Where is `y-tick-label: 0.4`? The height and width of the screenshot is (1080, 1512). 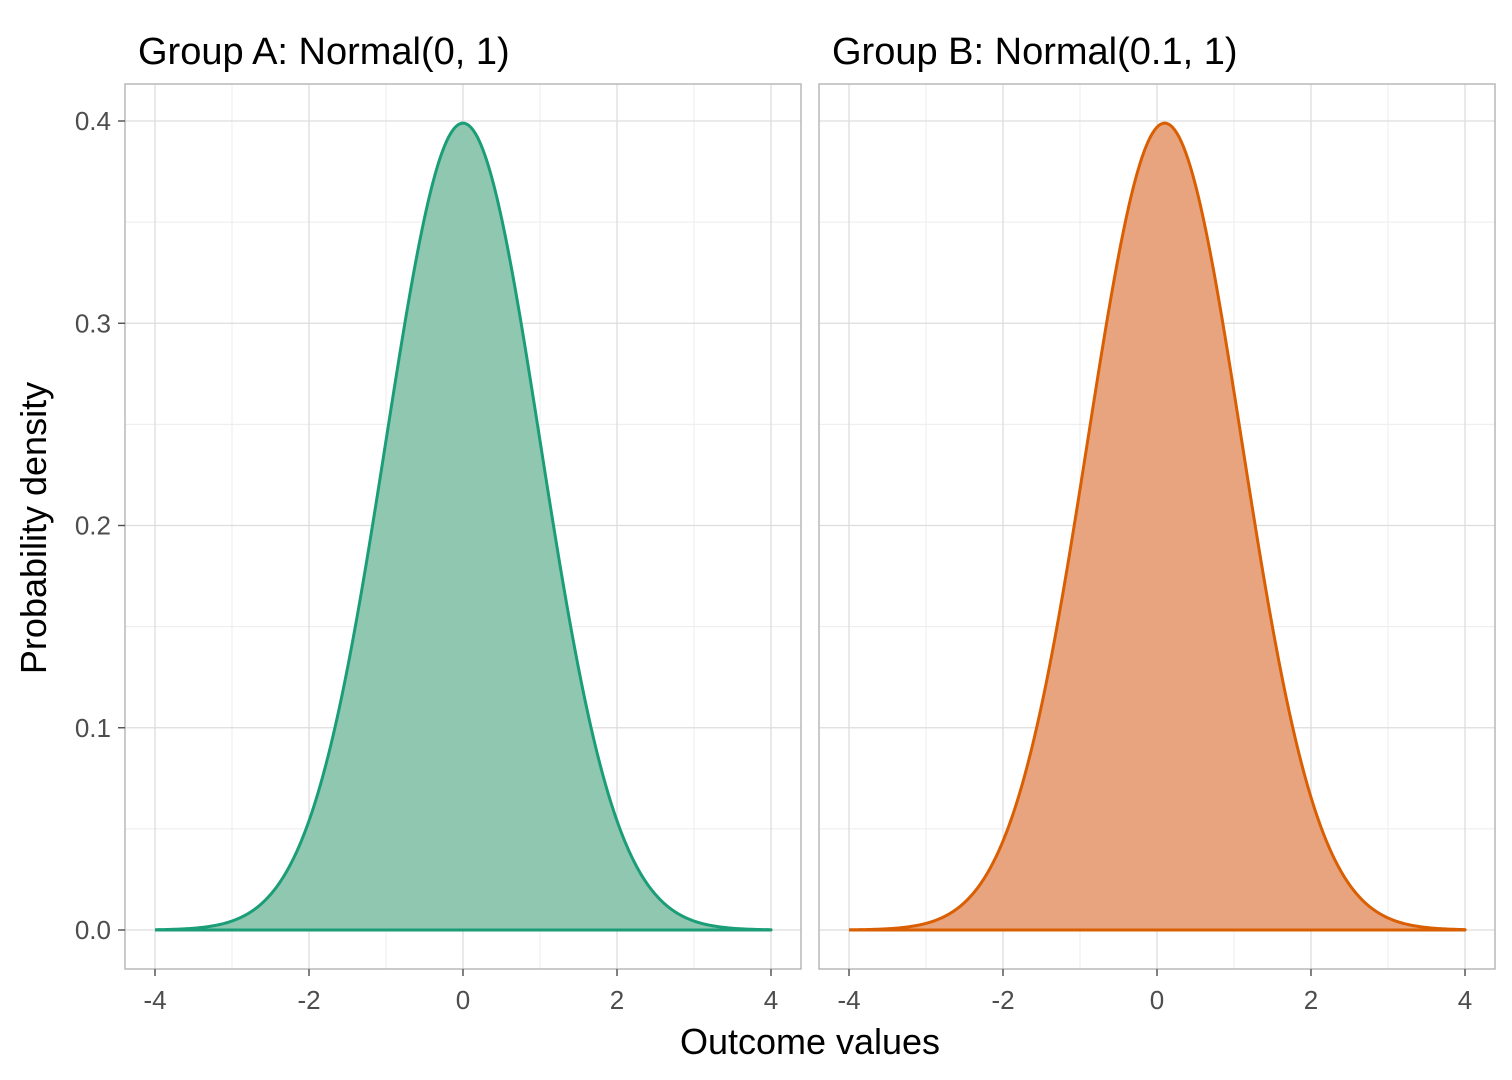 y-tick-label: 0.4 is located at coordinates (93, 121).